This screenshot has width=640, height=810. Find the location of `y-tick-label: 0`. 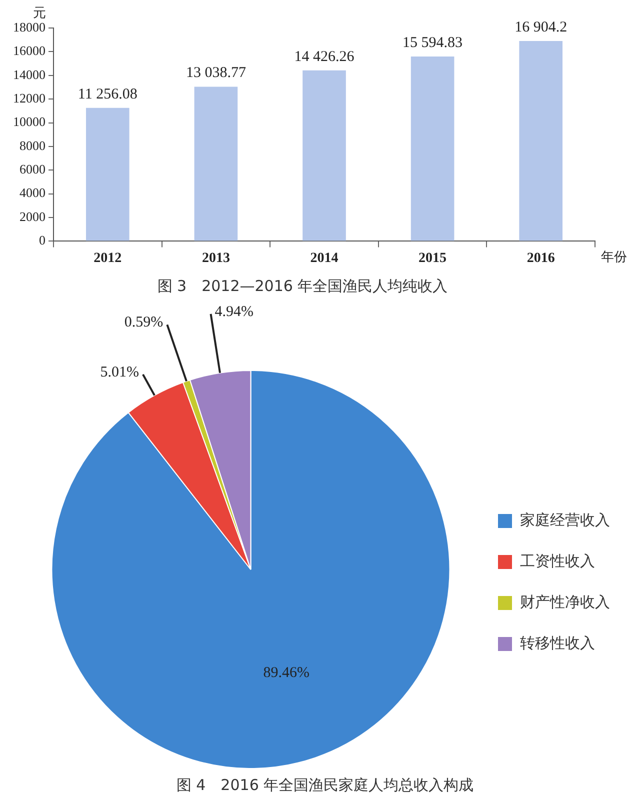

y-tick-label: 0 is located at coordinates (42, 240).